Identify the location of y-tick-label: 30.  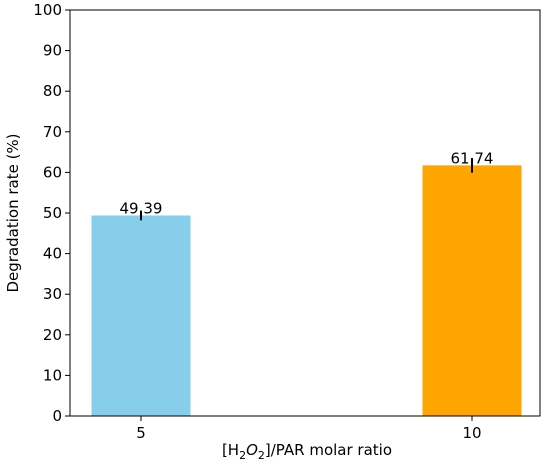
(52, 294).